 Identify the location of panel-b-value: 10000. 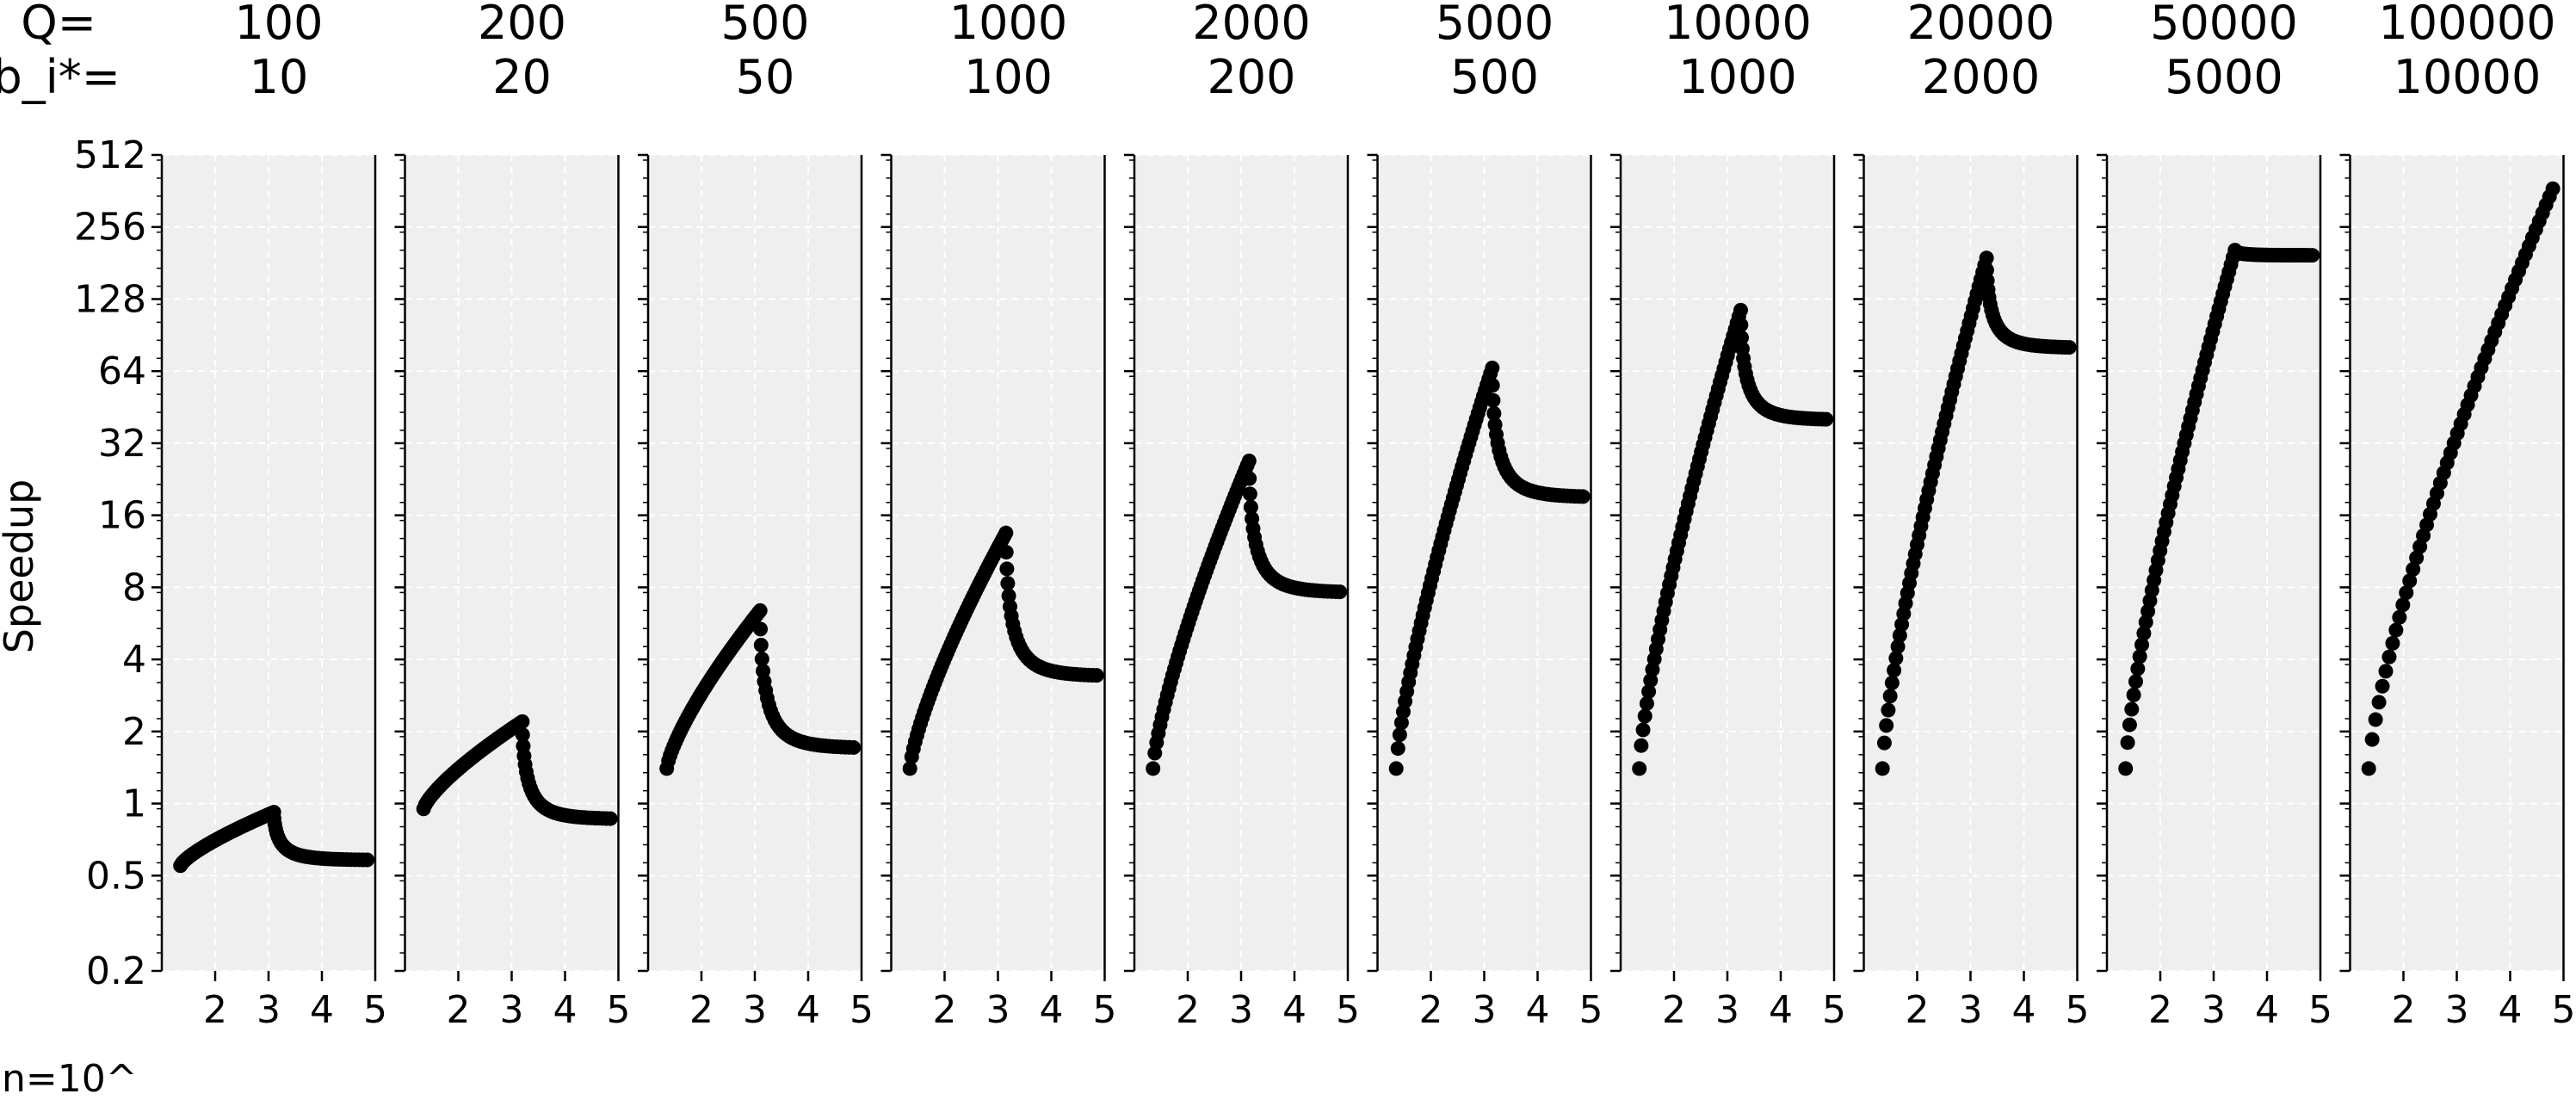
(2468, 77).